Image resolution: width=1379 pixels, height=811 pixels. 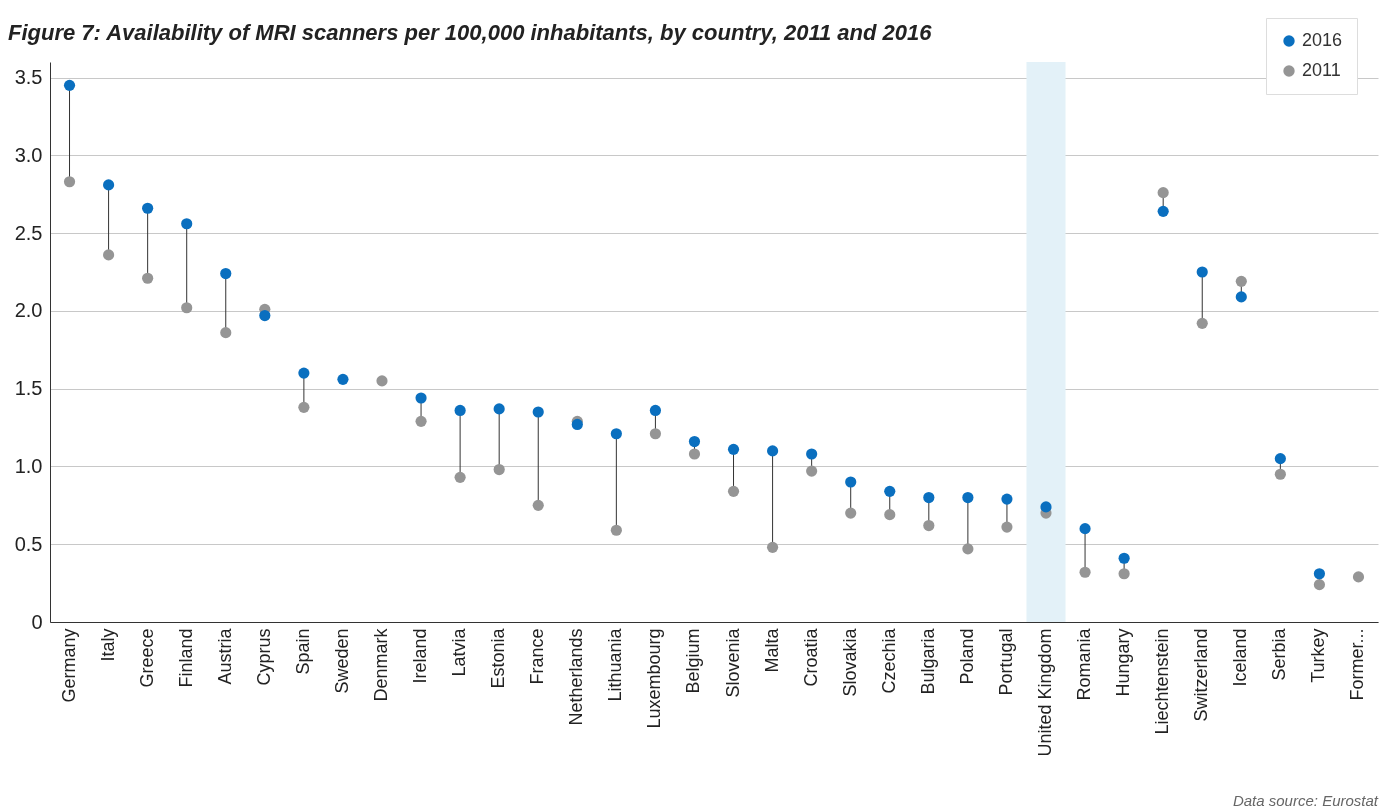 I want to click on y-tick-label: 0, so click(x=37, y=621).